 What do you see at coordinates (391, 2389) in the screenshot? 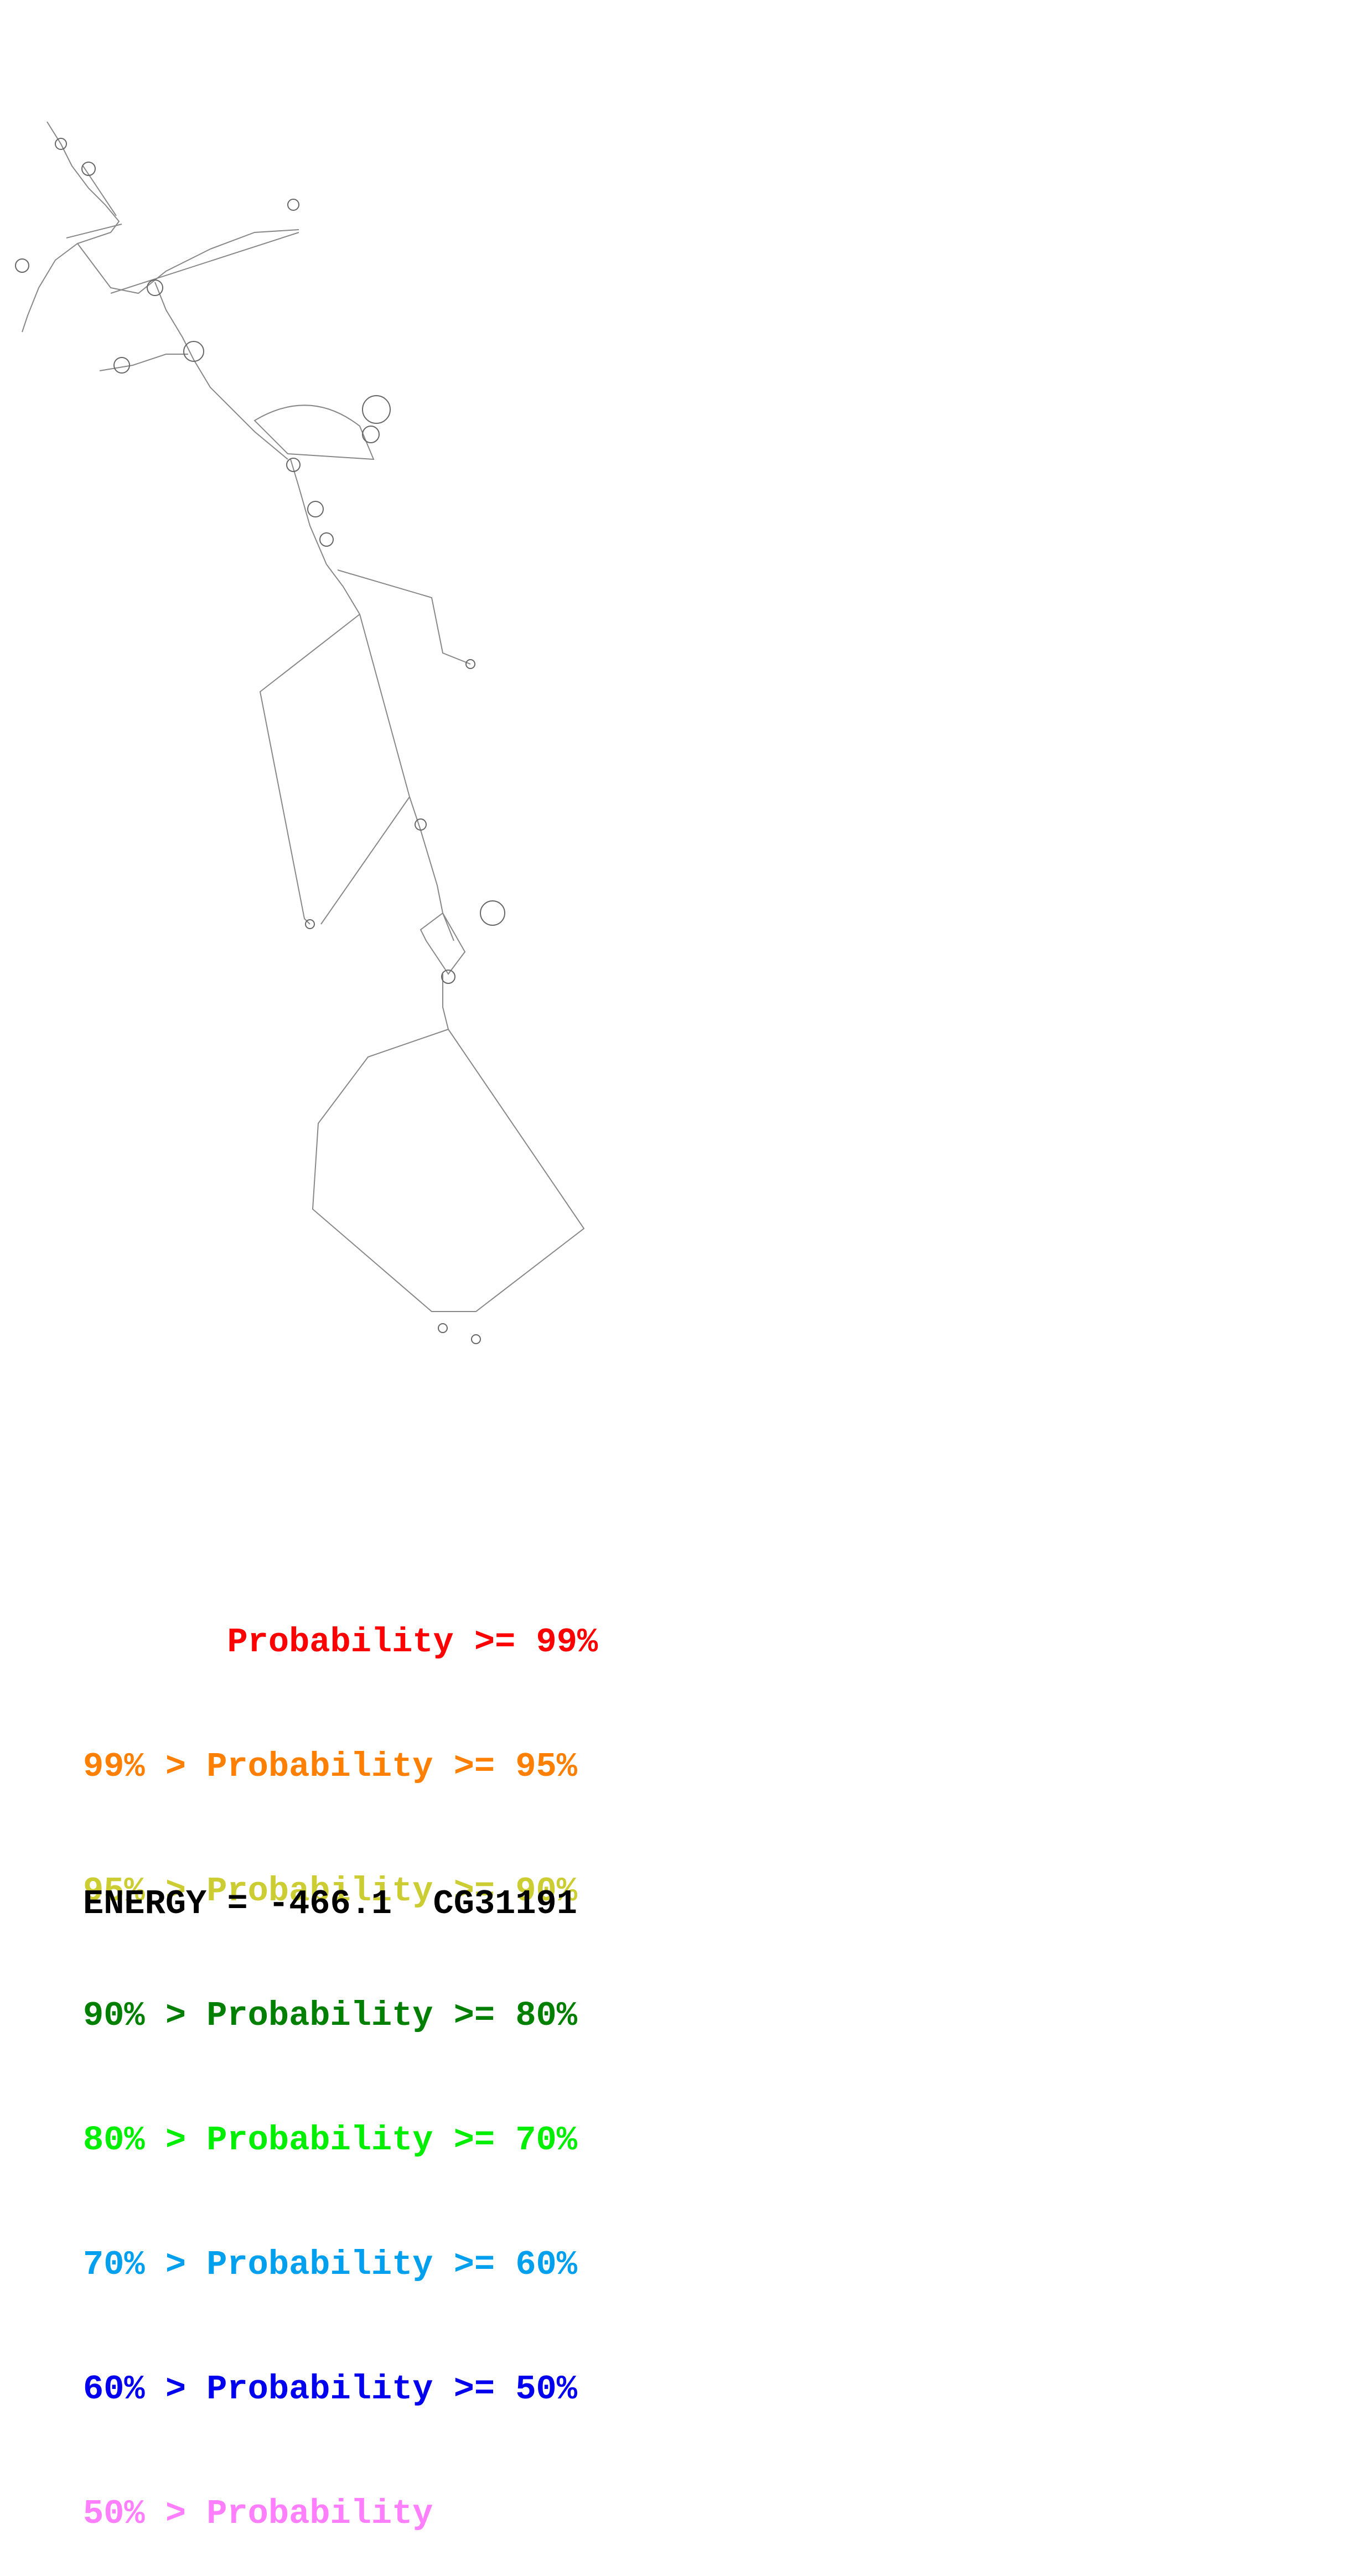
I see `legend-label: Probability >= 50%` at bounding box center [391, 2389].